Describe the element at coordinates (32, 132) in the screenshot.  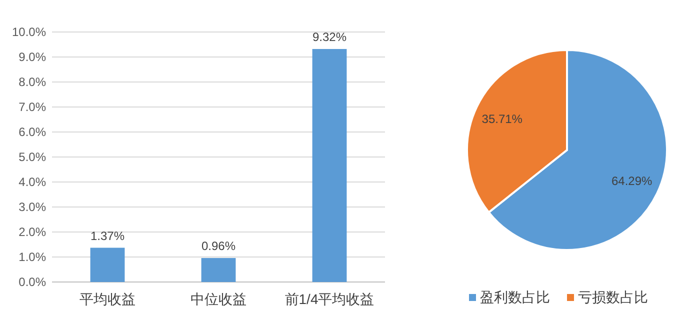
I see `y-tick-label: 6.0%` at that location.